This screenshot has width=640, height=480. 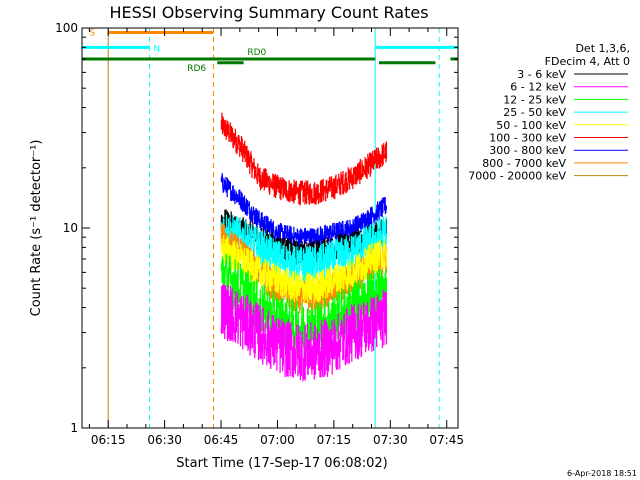 I want to click on x-tick-label: 07:30, so click(x=390, y=440).